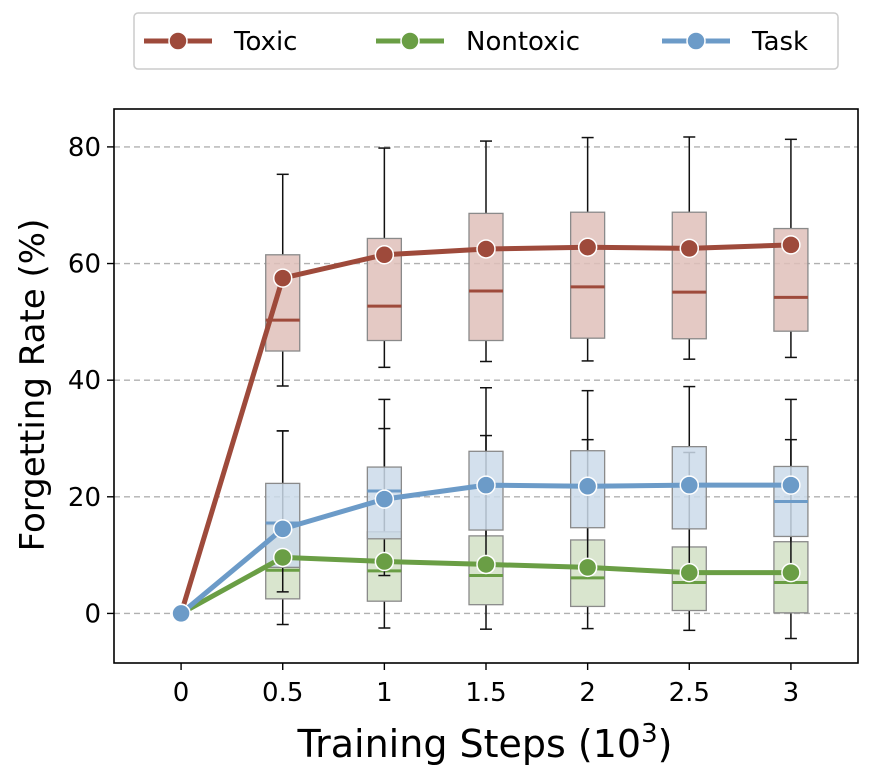 This screenshot has height=782, width=872. I want to click on legend-label: Nontoxic, so click(523, 42).